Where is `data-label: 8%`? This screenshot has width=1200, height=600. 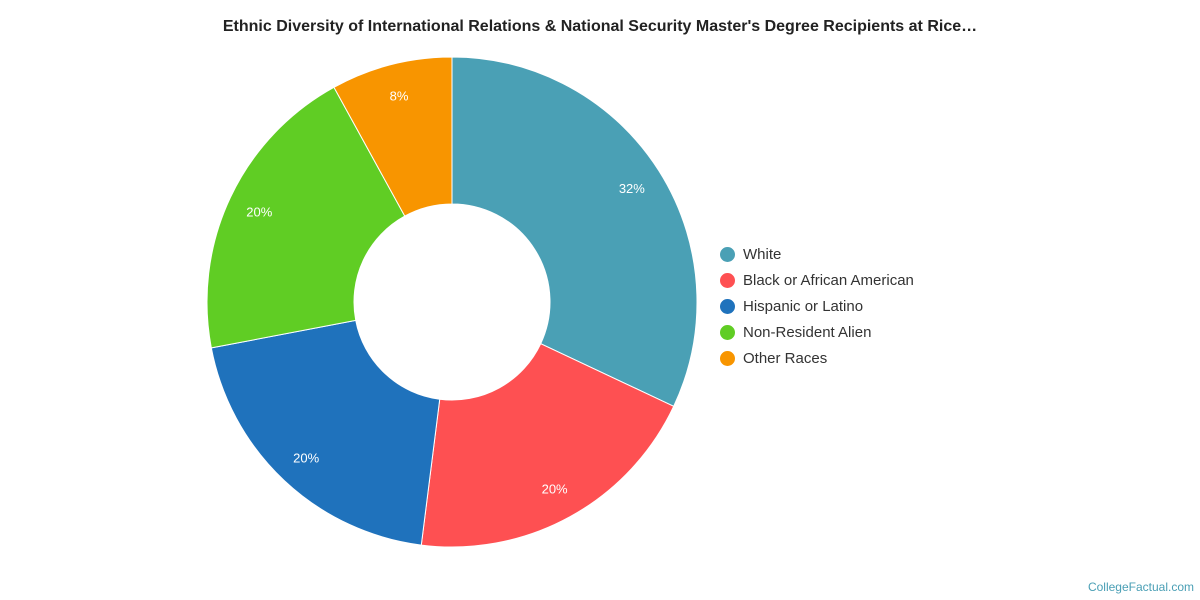
data-label: 8% is located at coordinates (399, 96).